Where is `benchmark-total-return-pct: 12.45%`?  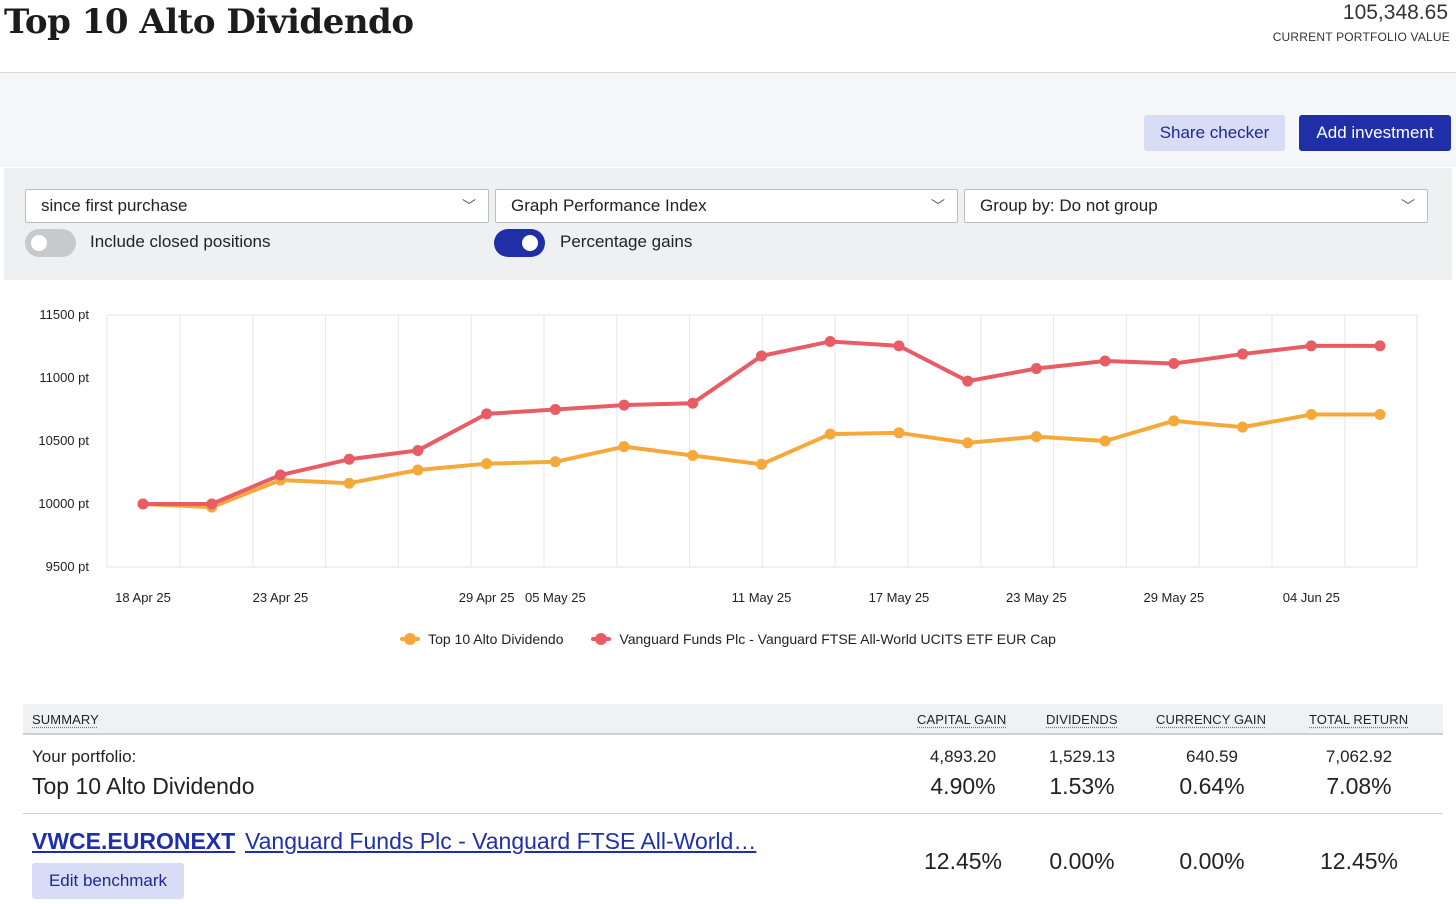 benchmark-total-return-pct: 12.45% is located at coordinates (1358, 861).